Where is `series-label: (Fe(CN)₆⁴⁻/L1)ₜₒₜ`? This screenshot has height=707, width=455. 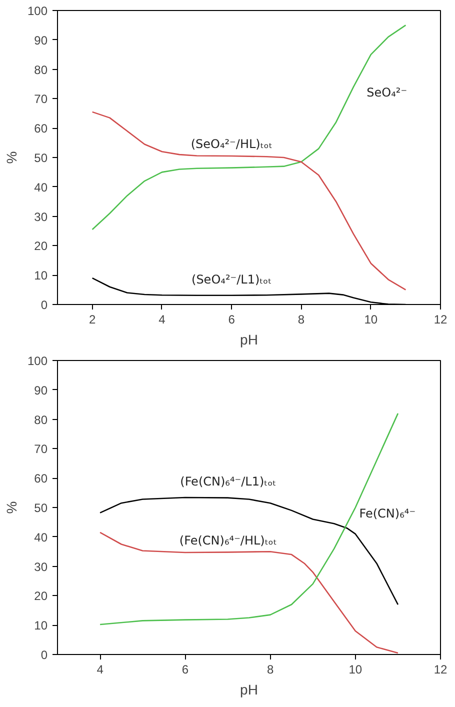
series-label: (Fe(CN)₆⁴⁻/L1)ₜₒₜ is located at coordinates (228, 481).